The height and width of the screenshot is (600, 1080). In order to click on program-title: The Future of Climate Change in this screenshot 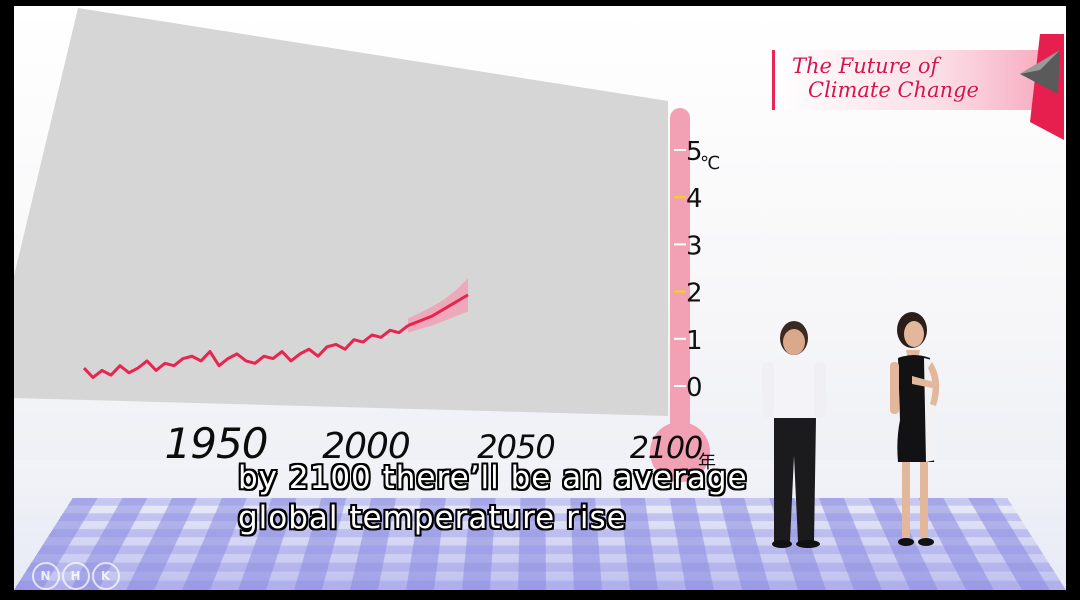, I will do `click(912, 78)`.